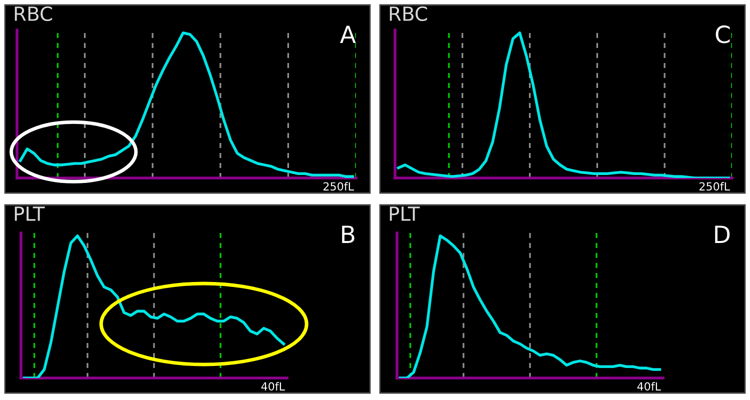 This screenshot has height=400, width=750. What do you see at coordinates (722, 234) in the screenshot?
I see `text: D` at bounding box center [722, 234].